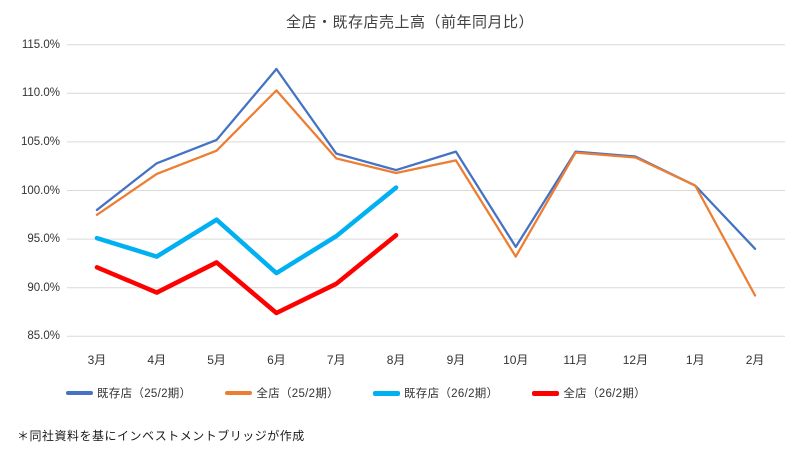 The width and height of the screenshot is (793, 454). Describe the element at coordinates (43, 336) in the screenshot. I see `y-axis-tick: 85.0%` at that location.